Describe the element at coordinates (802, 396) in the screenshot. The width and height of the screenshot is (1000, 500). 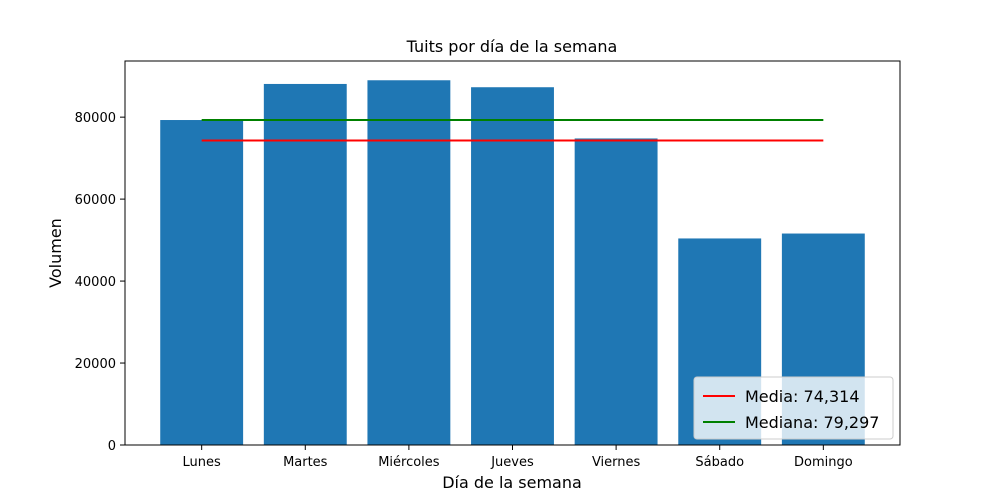
I see `legend-mean-label: Media: 74,314` at that location.